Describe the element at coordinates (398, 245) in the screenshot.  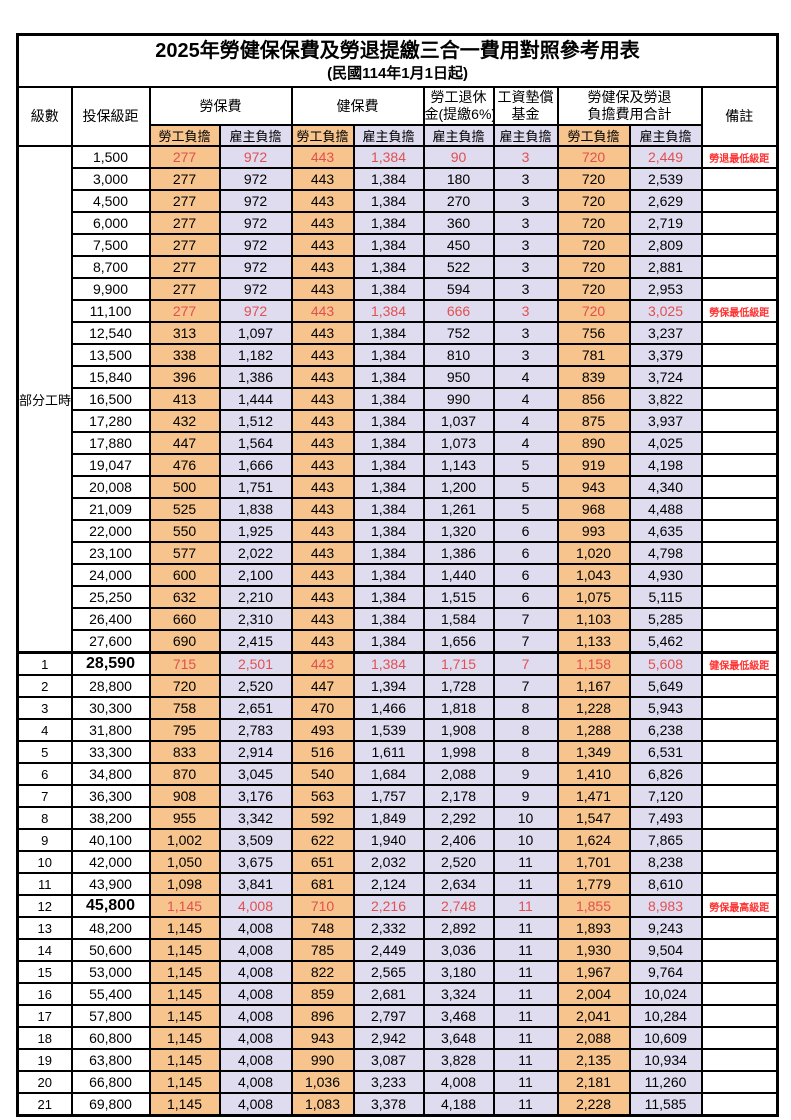
I see `table-row: 7,500 277 972 443 1,384 450 3 720 2,809` at that location.